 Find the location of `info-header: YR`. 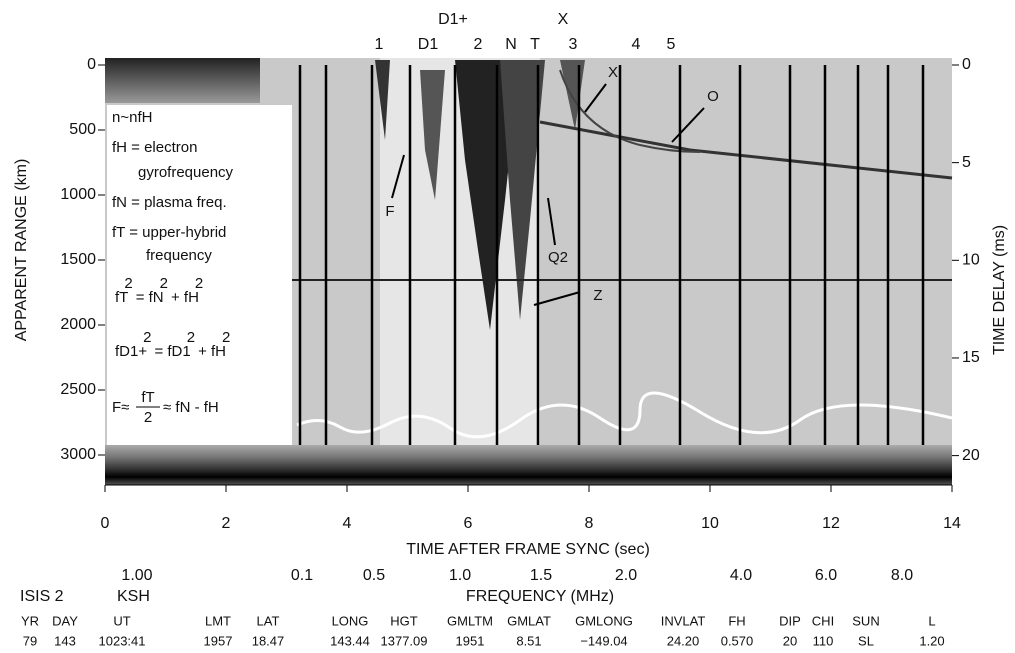

info-header: YR is located at coordinates (30, 620).